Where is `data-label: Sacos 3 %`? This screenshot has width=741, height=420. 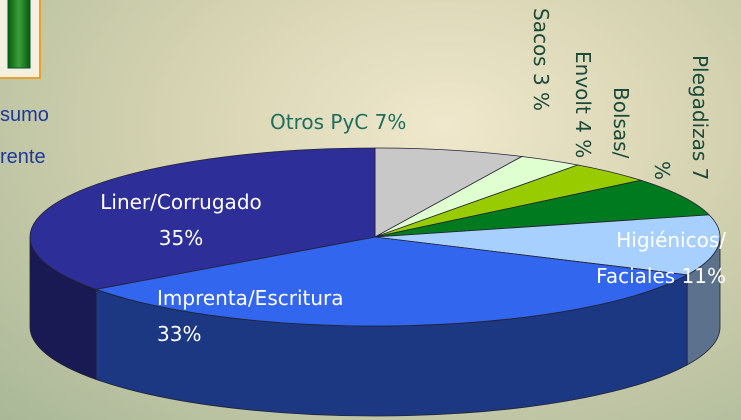 data-label: Sacos 3 % is located at coordinates (541, 59).